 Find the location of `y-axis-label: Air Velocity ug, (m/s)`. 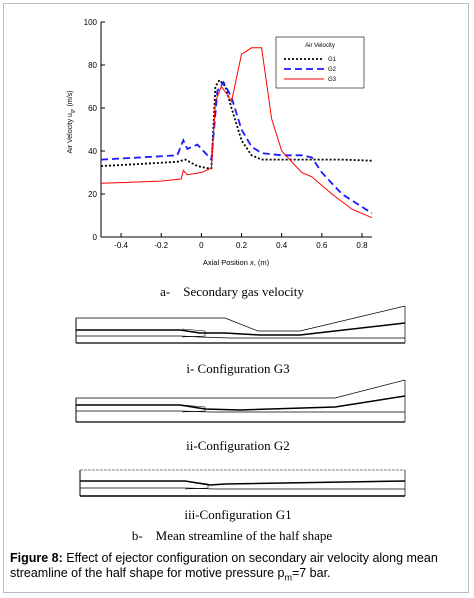

y-axis-label: Air Velocity ug, (m/s) is located at coordinates (71, 121).